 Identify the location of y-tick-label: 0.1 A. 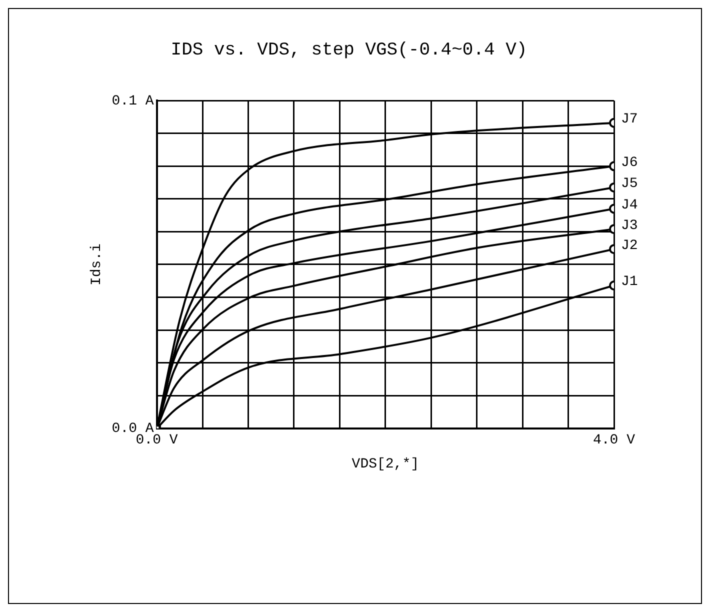
(133, 101).